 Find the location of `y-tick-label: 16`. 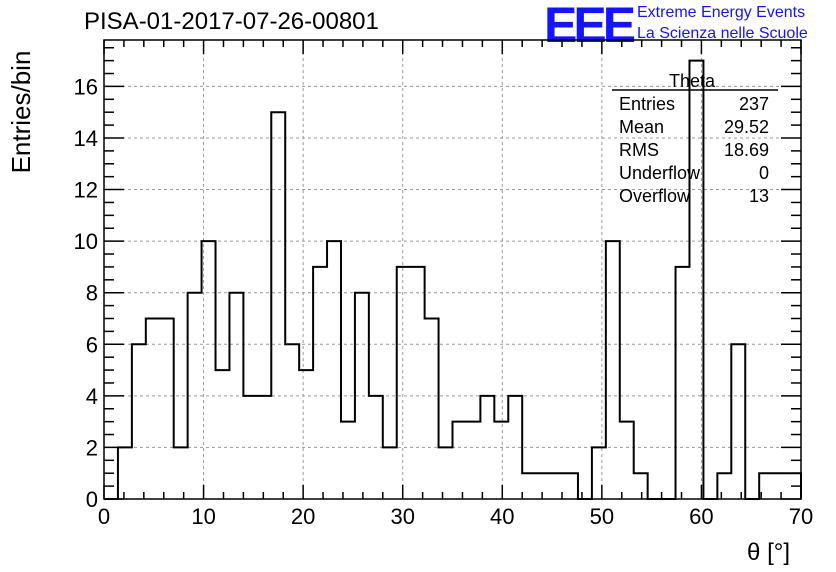

y-tick-label: 16 is located at coordinates (86, 86).